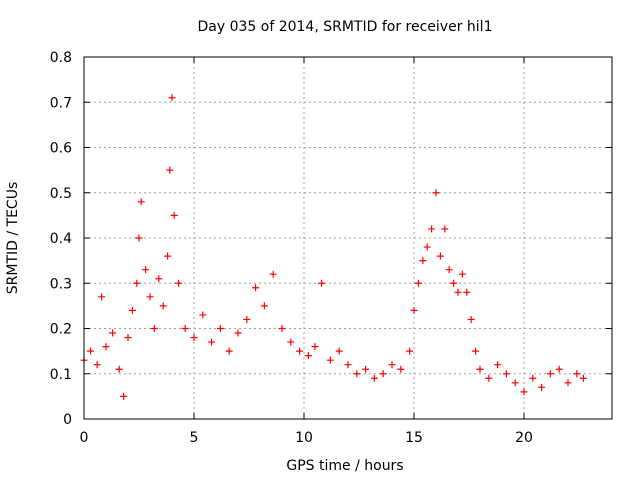  What do you see at coordinates (61, 194) in the screenshot?
I see `y-tick-label: 0.5` at bounding box center [61, 194].